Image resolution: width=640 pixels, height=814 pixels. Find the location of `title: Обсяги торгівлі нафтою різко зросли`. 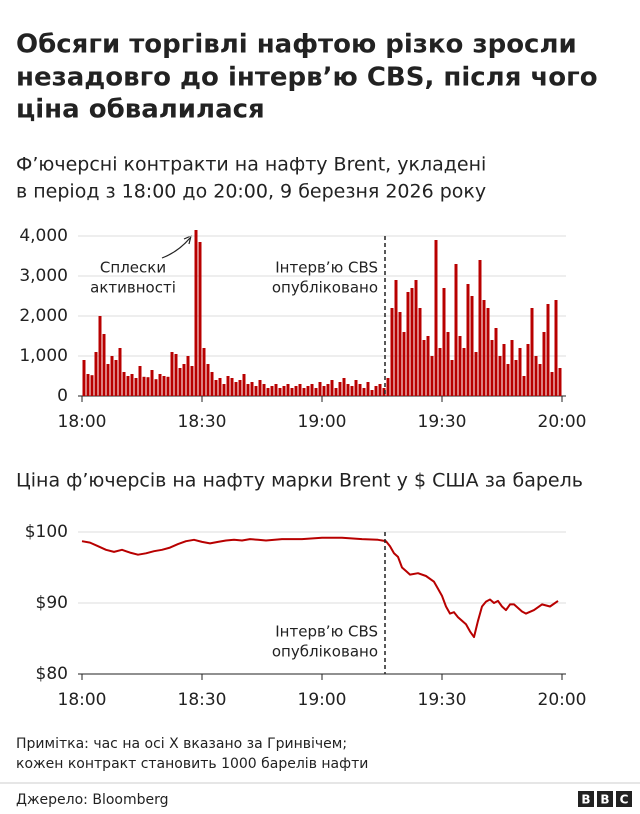

title: Обсяги торгівлі нафтою різко зросли is located at coordinates (296, 45).